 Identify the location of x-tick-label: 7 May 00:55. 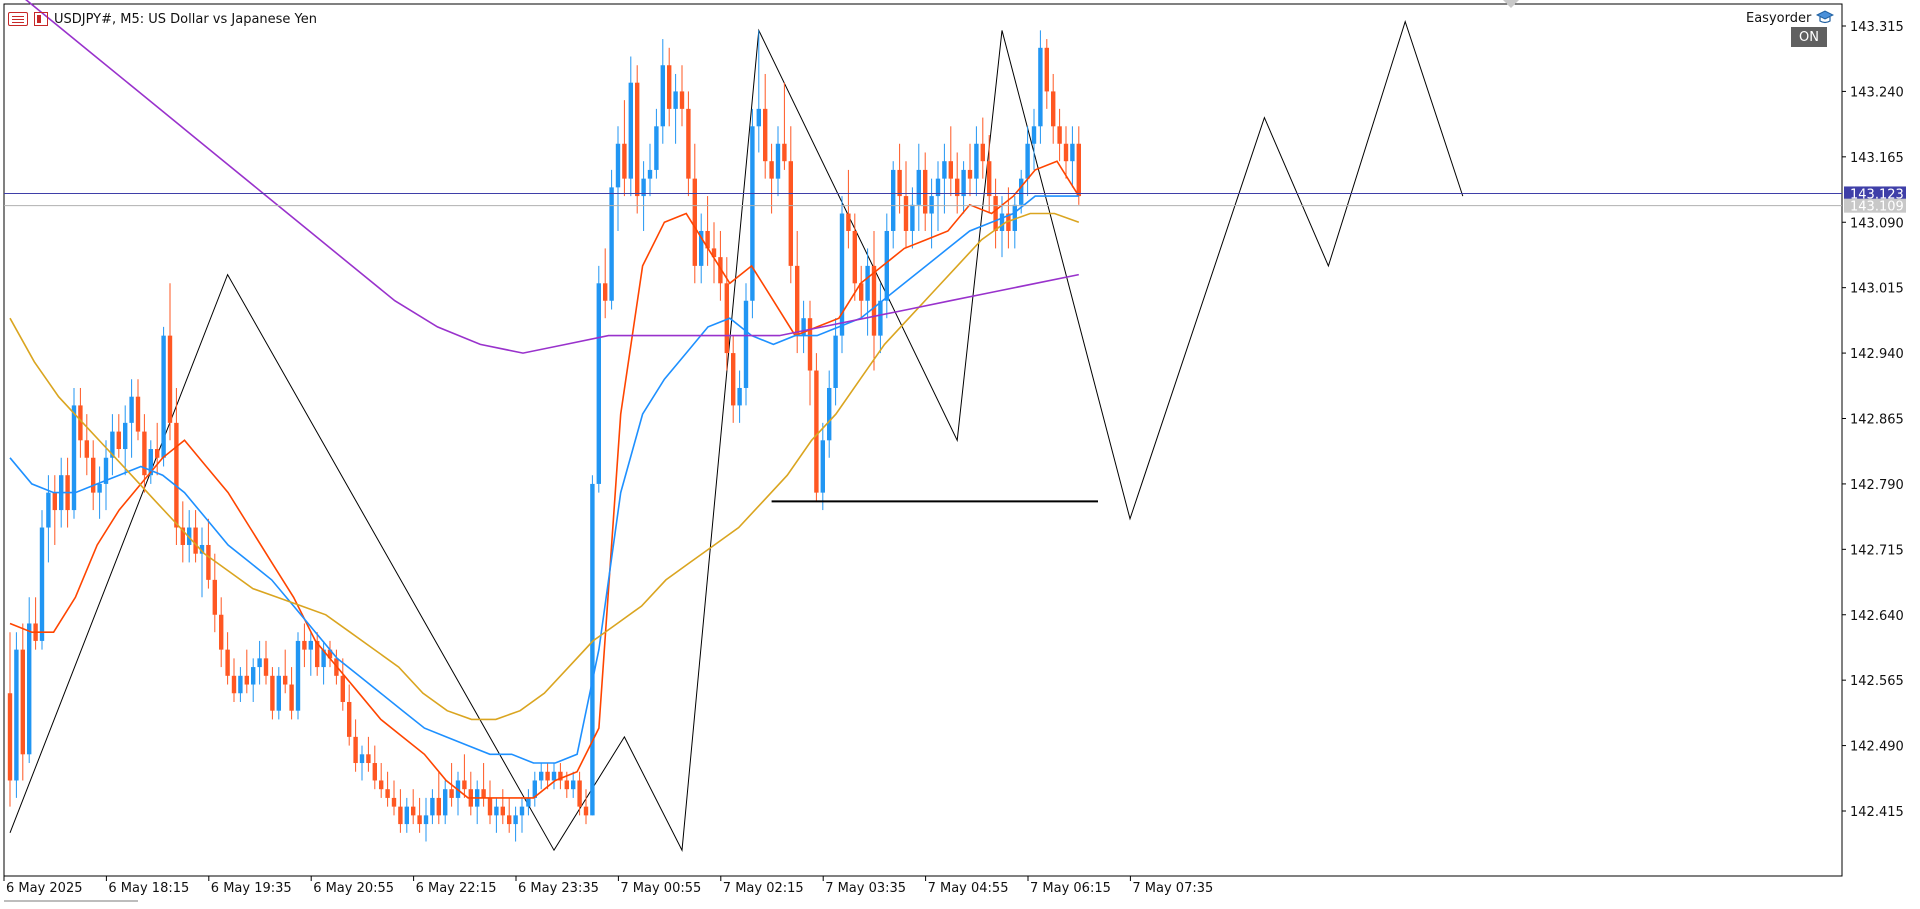
(660, 888).